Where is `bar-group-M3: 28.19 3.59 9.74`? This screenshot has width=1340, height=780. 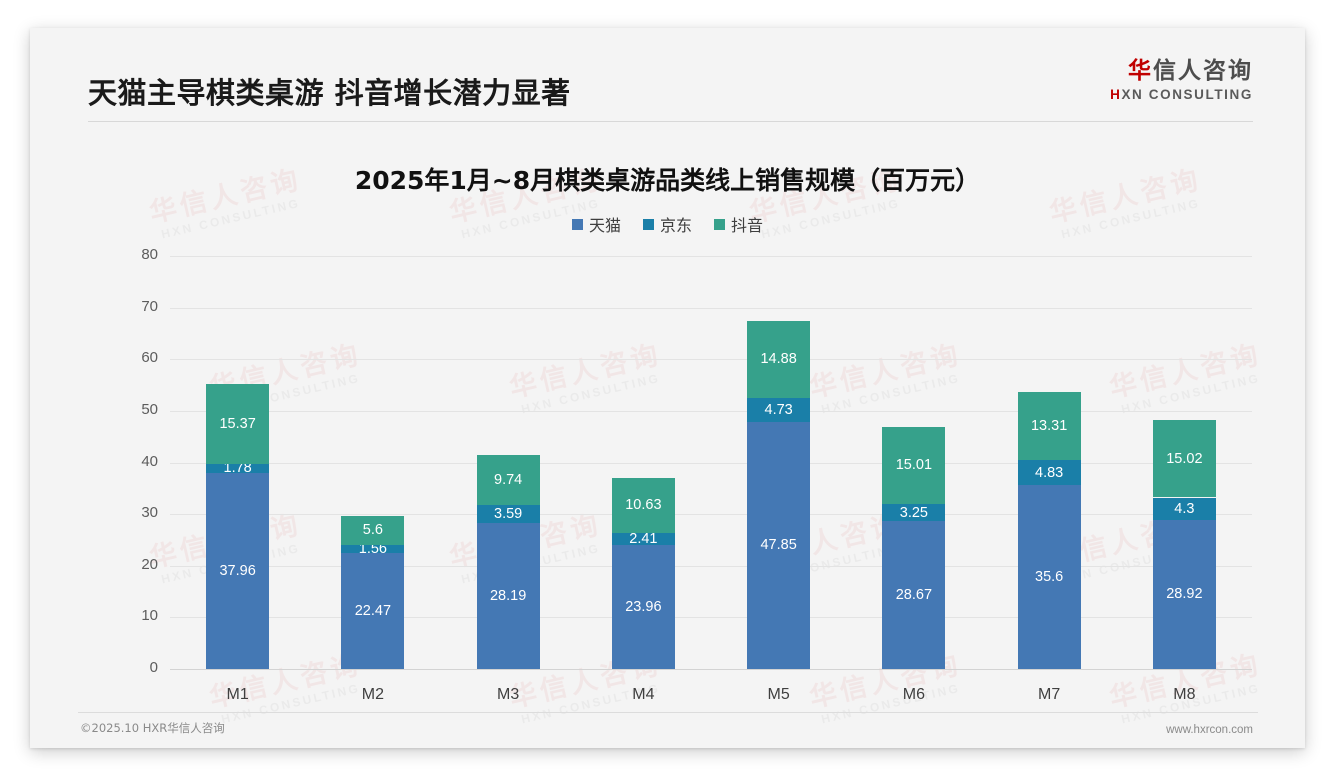
bar-group-M3: 28.19 3.59 9.74 is located at coordinates (508, 462).